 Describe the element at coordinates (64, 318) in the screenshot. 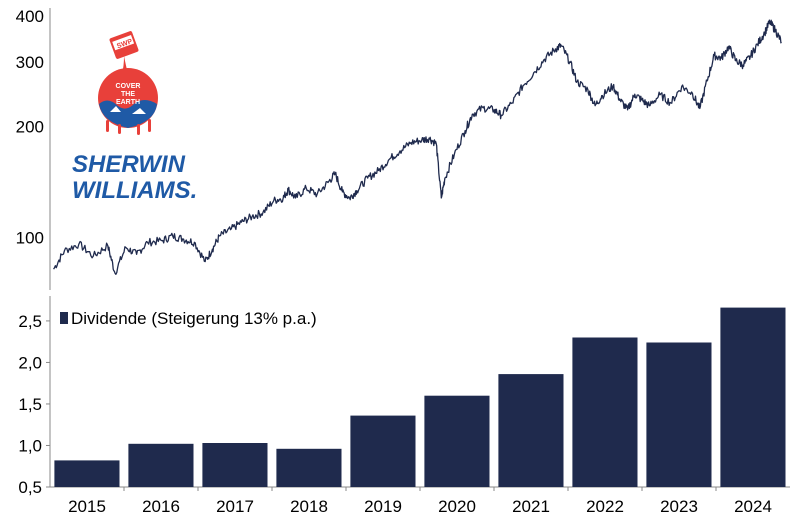

I see `legend-swatch` at that location.